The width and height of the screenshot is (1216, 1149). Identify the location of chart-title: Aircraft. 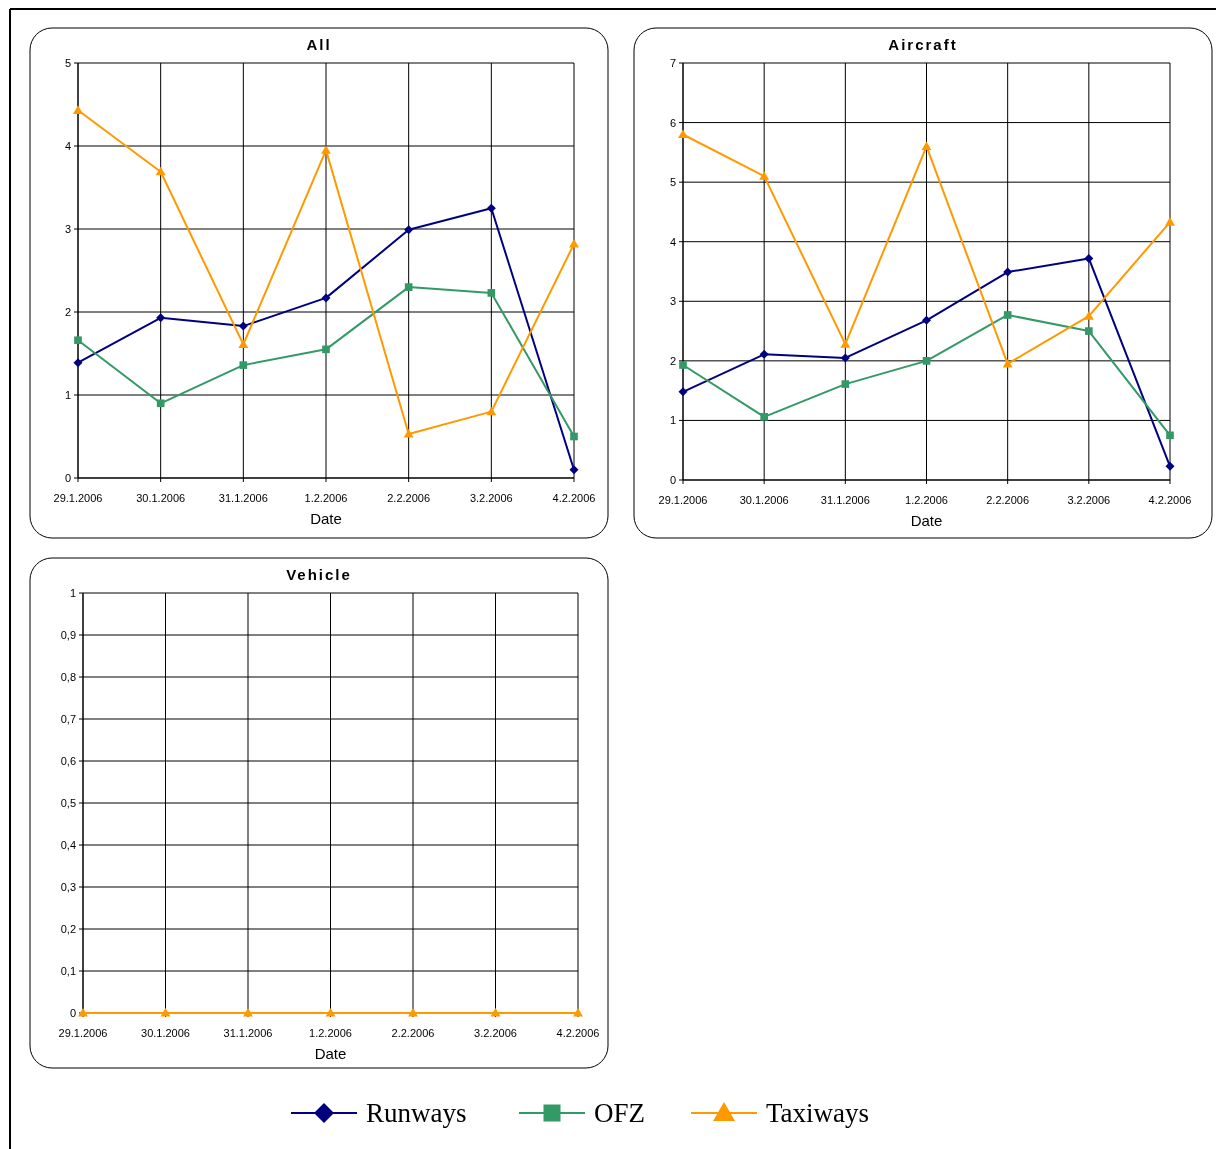
(923, 44).